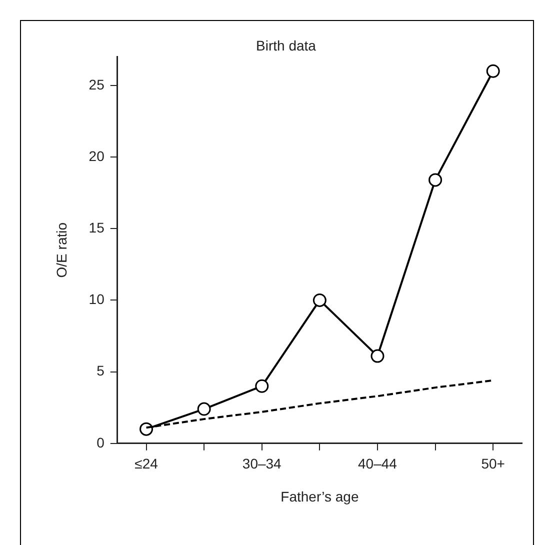 The image size is (552, 545). Describe the element at coordinates (378, 464) in the screenshot. I see `x-tick-label: 40–44` at that location.